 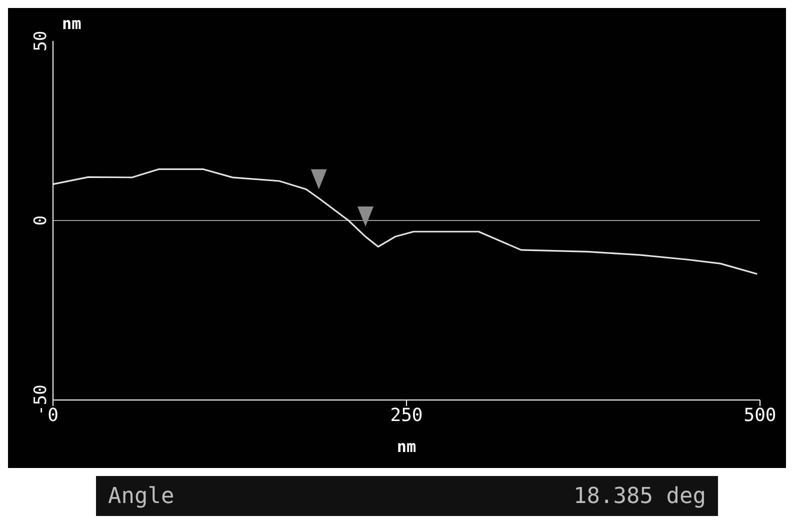 What do you see at coordinates (41, 220) in the screenshot?
I see `y-tick-label: 0` at bounding box center [41, 220].